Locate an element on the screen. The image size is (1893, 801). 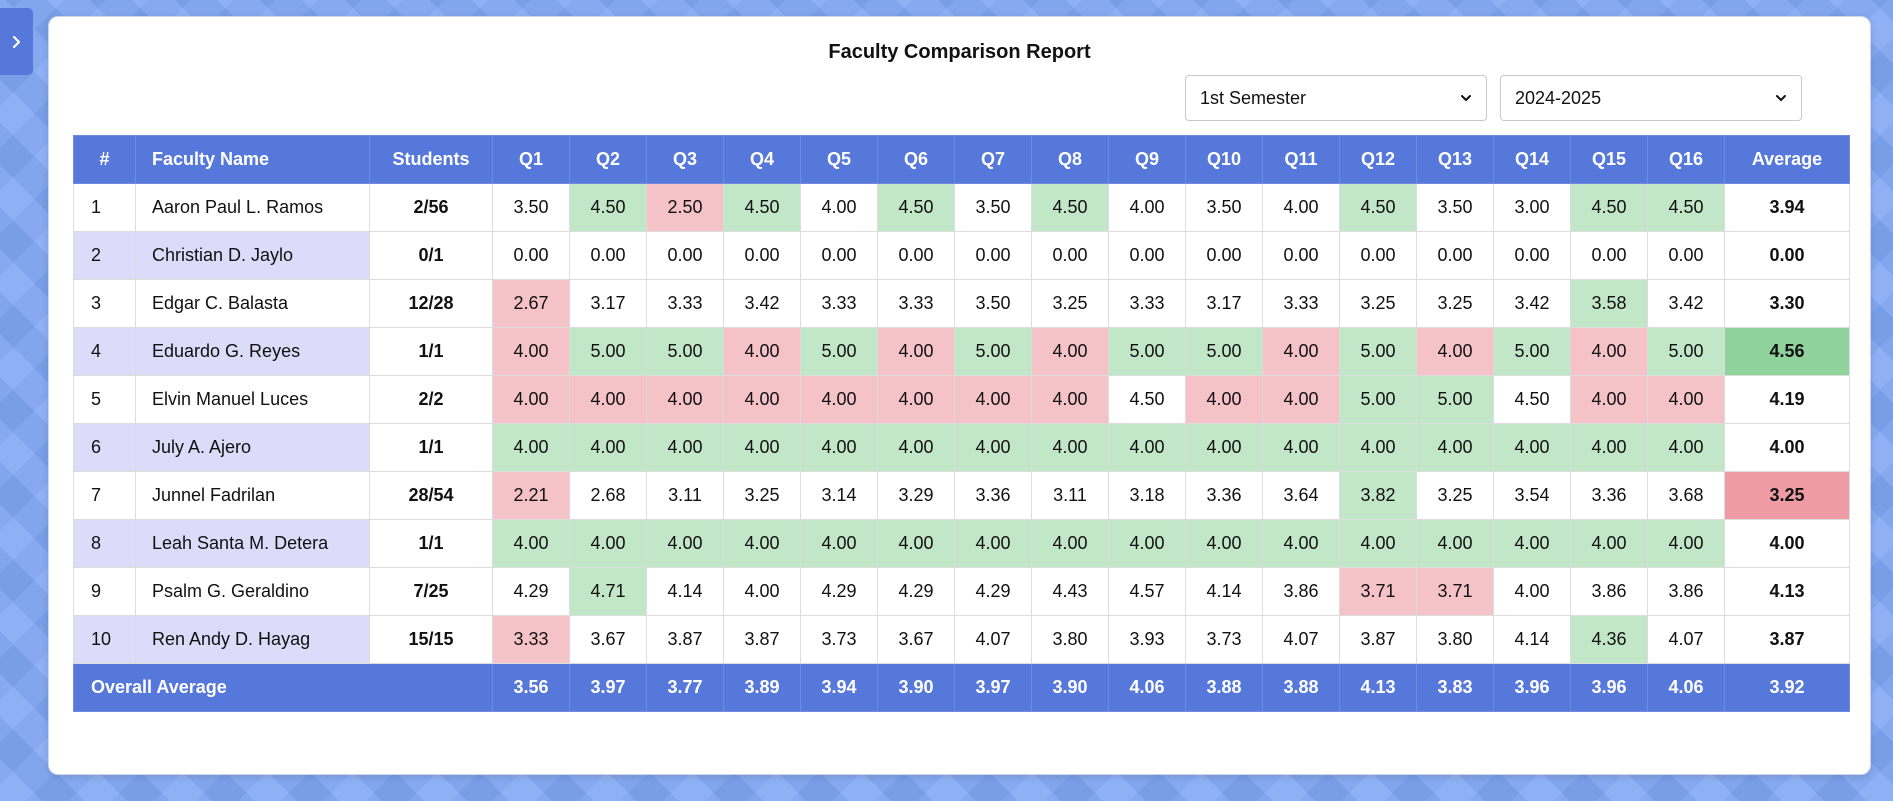
faculty-name: Leah Santa M. Detera is located at coordinates (252, 543).